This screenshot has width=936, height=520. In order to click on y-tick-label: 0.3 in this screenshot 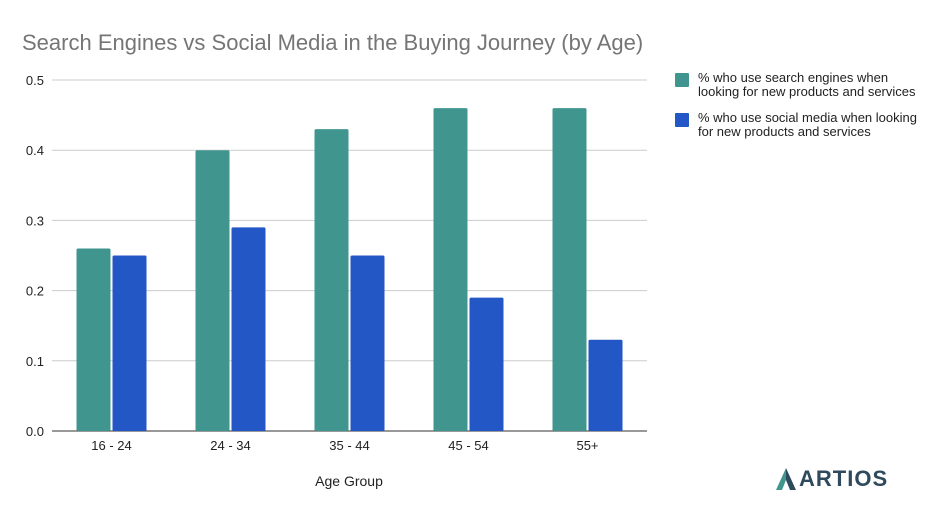, I will do `click(35, 220)`.